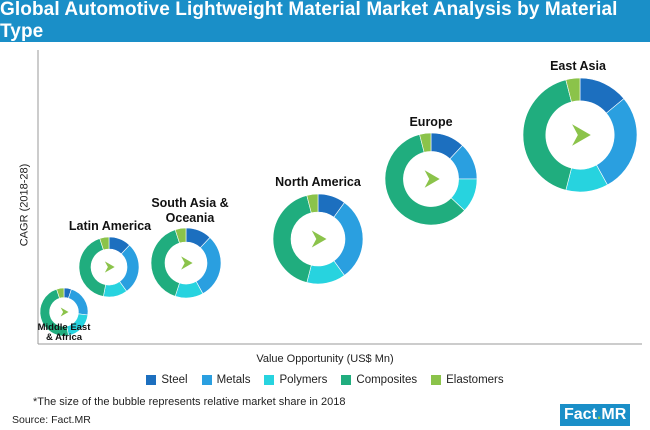 This screenshot has height=430, width=650. Describe the element at coordinates (573, 90) in the screenshot. I see `donut-slice-east-asia-elastomers` at that location.